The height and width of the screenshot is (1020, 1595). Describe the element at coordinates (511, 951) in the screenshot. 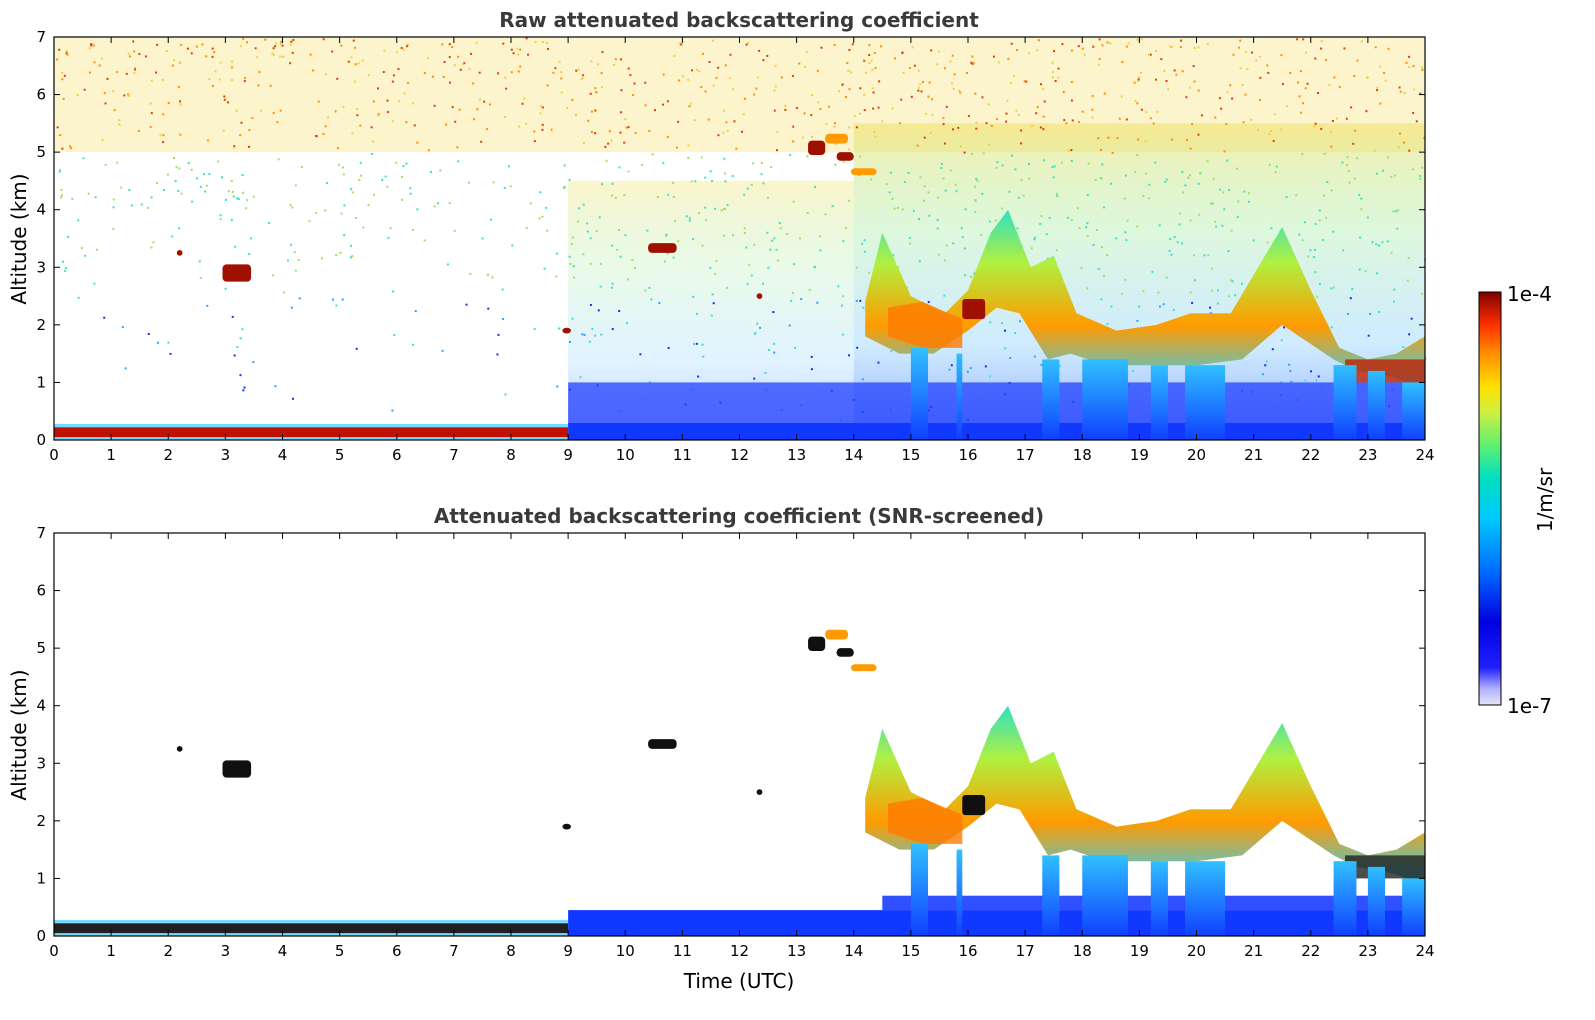

I see `x-tick-label: 8` at that location.